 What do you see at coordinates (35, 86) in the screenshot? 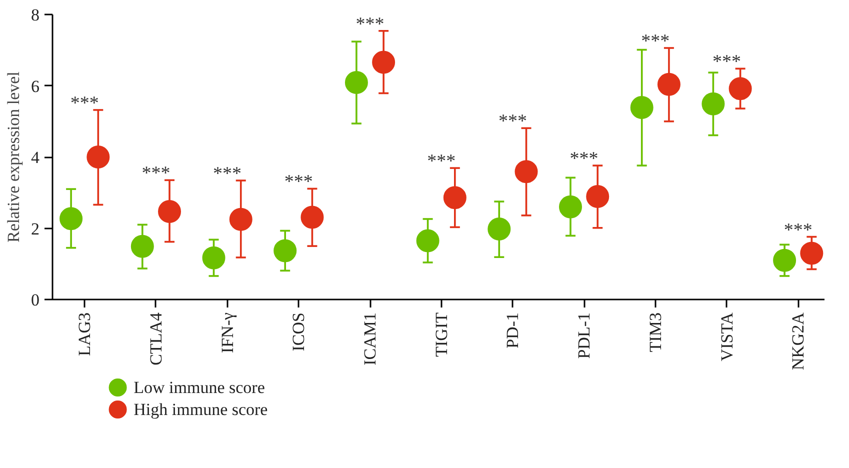
I see `y-tick-label: 6` at bounding box center [35, 86].